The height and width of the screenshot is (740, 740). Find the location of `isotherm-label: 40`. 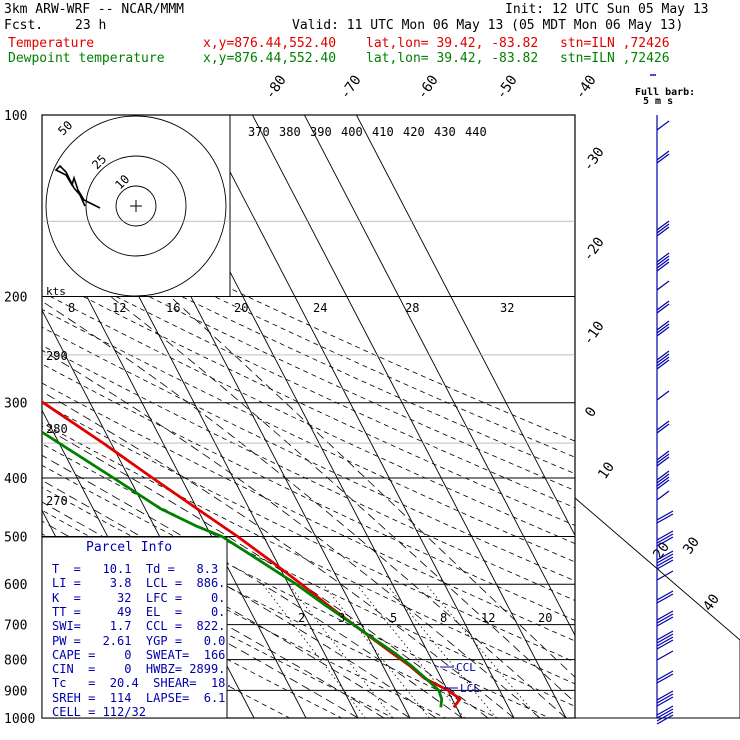

isotherm-label: 40 is located at coordinates (711, 602).